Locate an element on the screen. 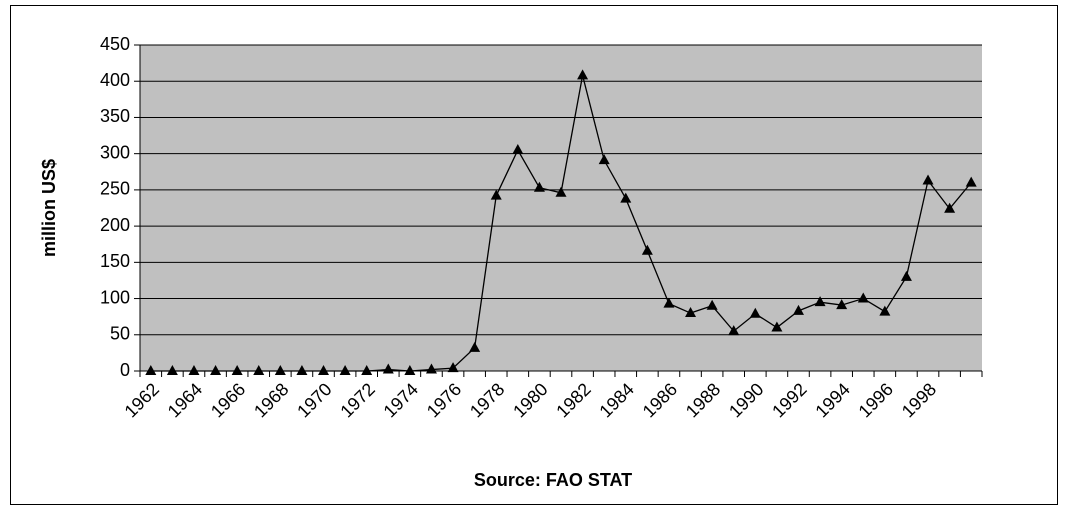 This screenshot has width=1068, height=515. y-tick-label: 300 is located at coordinates (115, 152).